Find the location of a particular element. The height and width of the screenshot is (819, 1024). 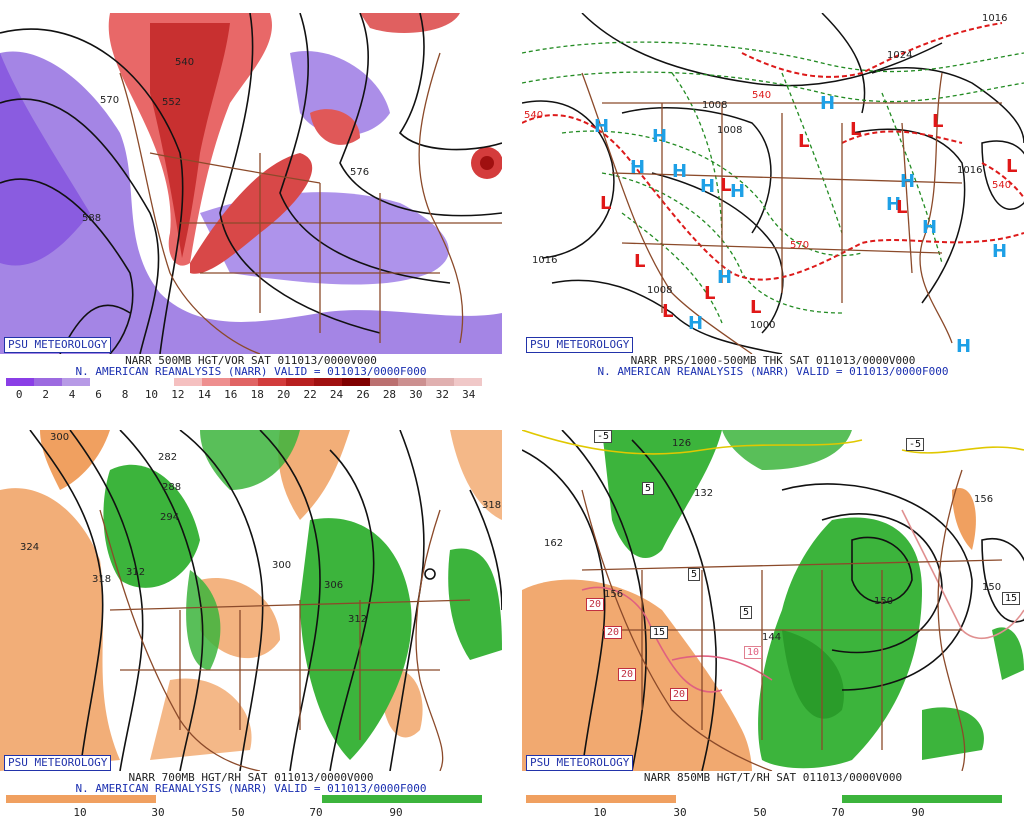

height-label: 144 is located at coordinates (771, 637).